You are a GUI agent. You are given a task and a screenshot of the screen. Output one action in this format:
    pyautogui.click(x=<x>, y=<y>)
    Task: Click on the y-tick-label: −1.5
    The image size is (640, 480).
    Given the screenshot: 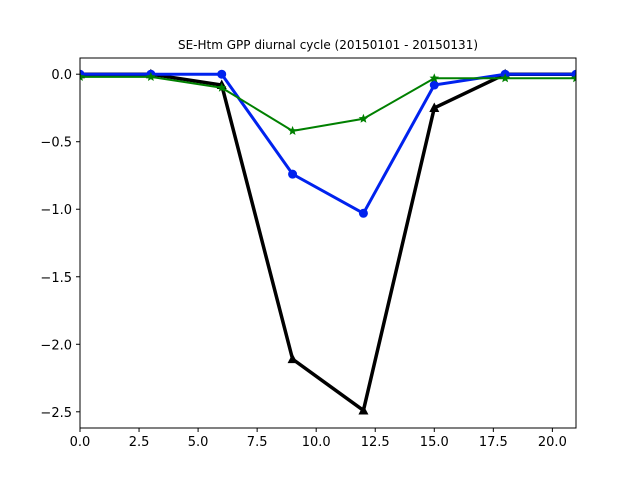 What is the action you would take?
    pyautogui.click(x=56, y=278)
    